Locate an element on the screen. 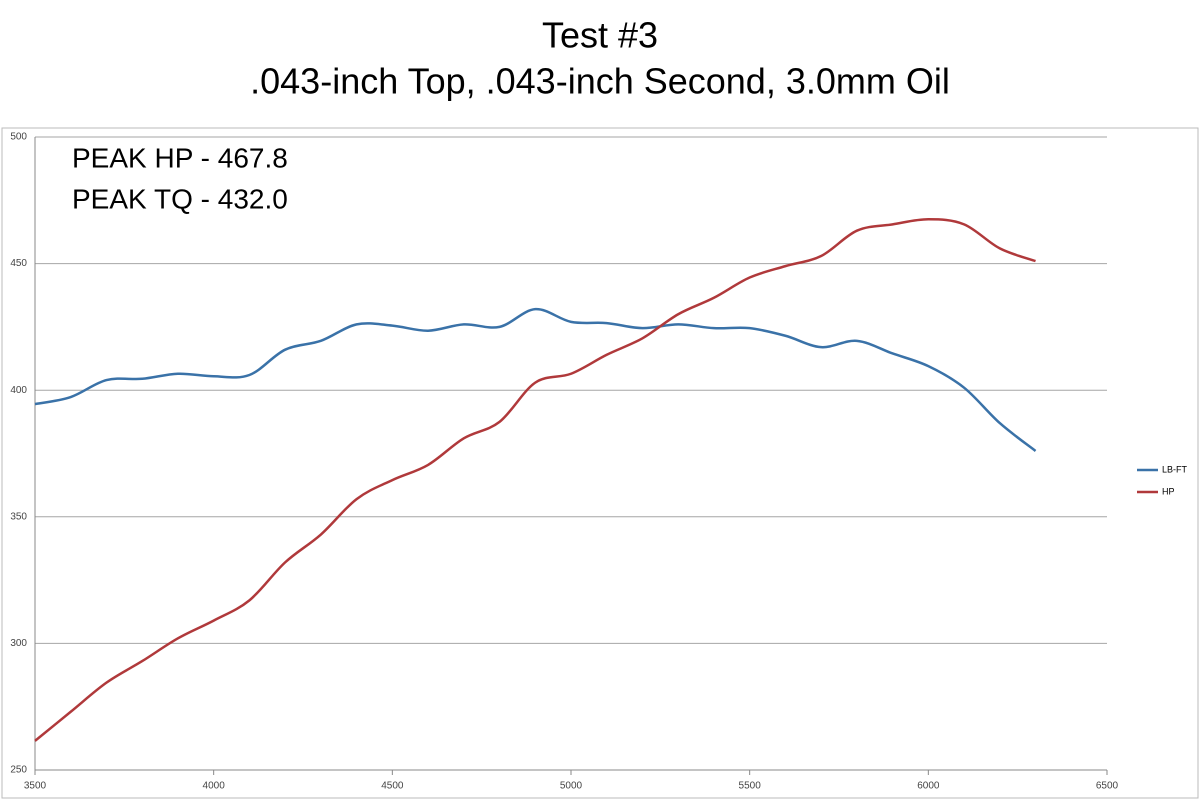 This screenshot has height=800, width=1200. x-tick-label: 6000 is located at coordinates (928, 786).